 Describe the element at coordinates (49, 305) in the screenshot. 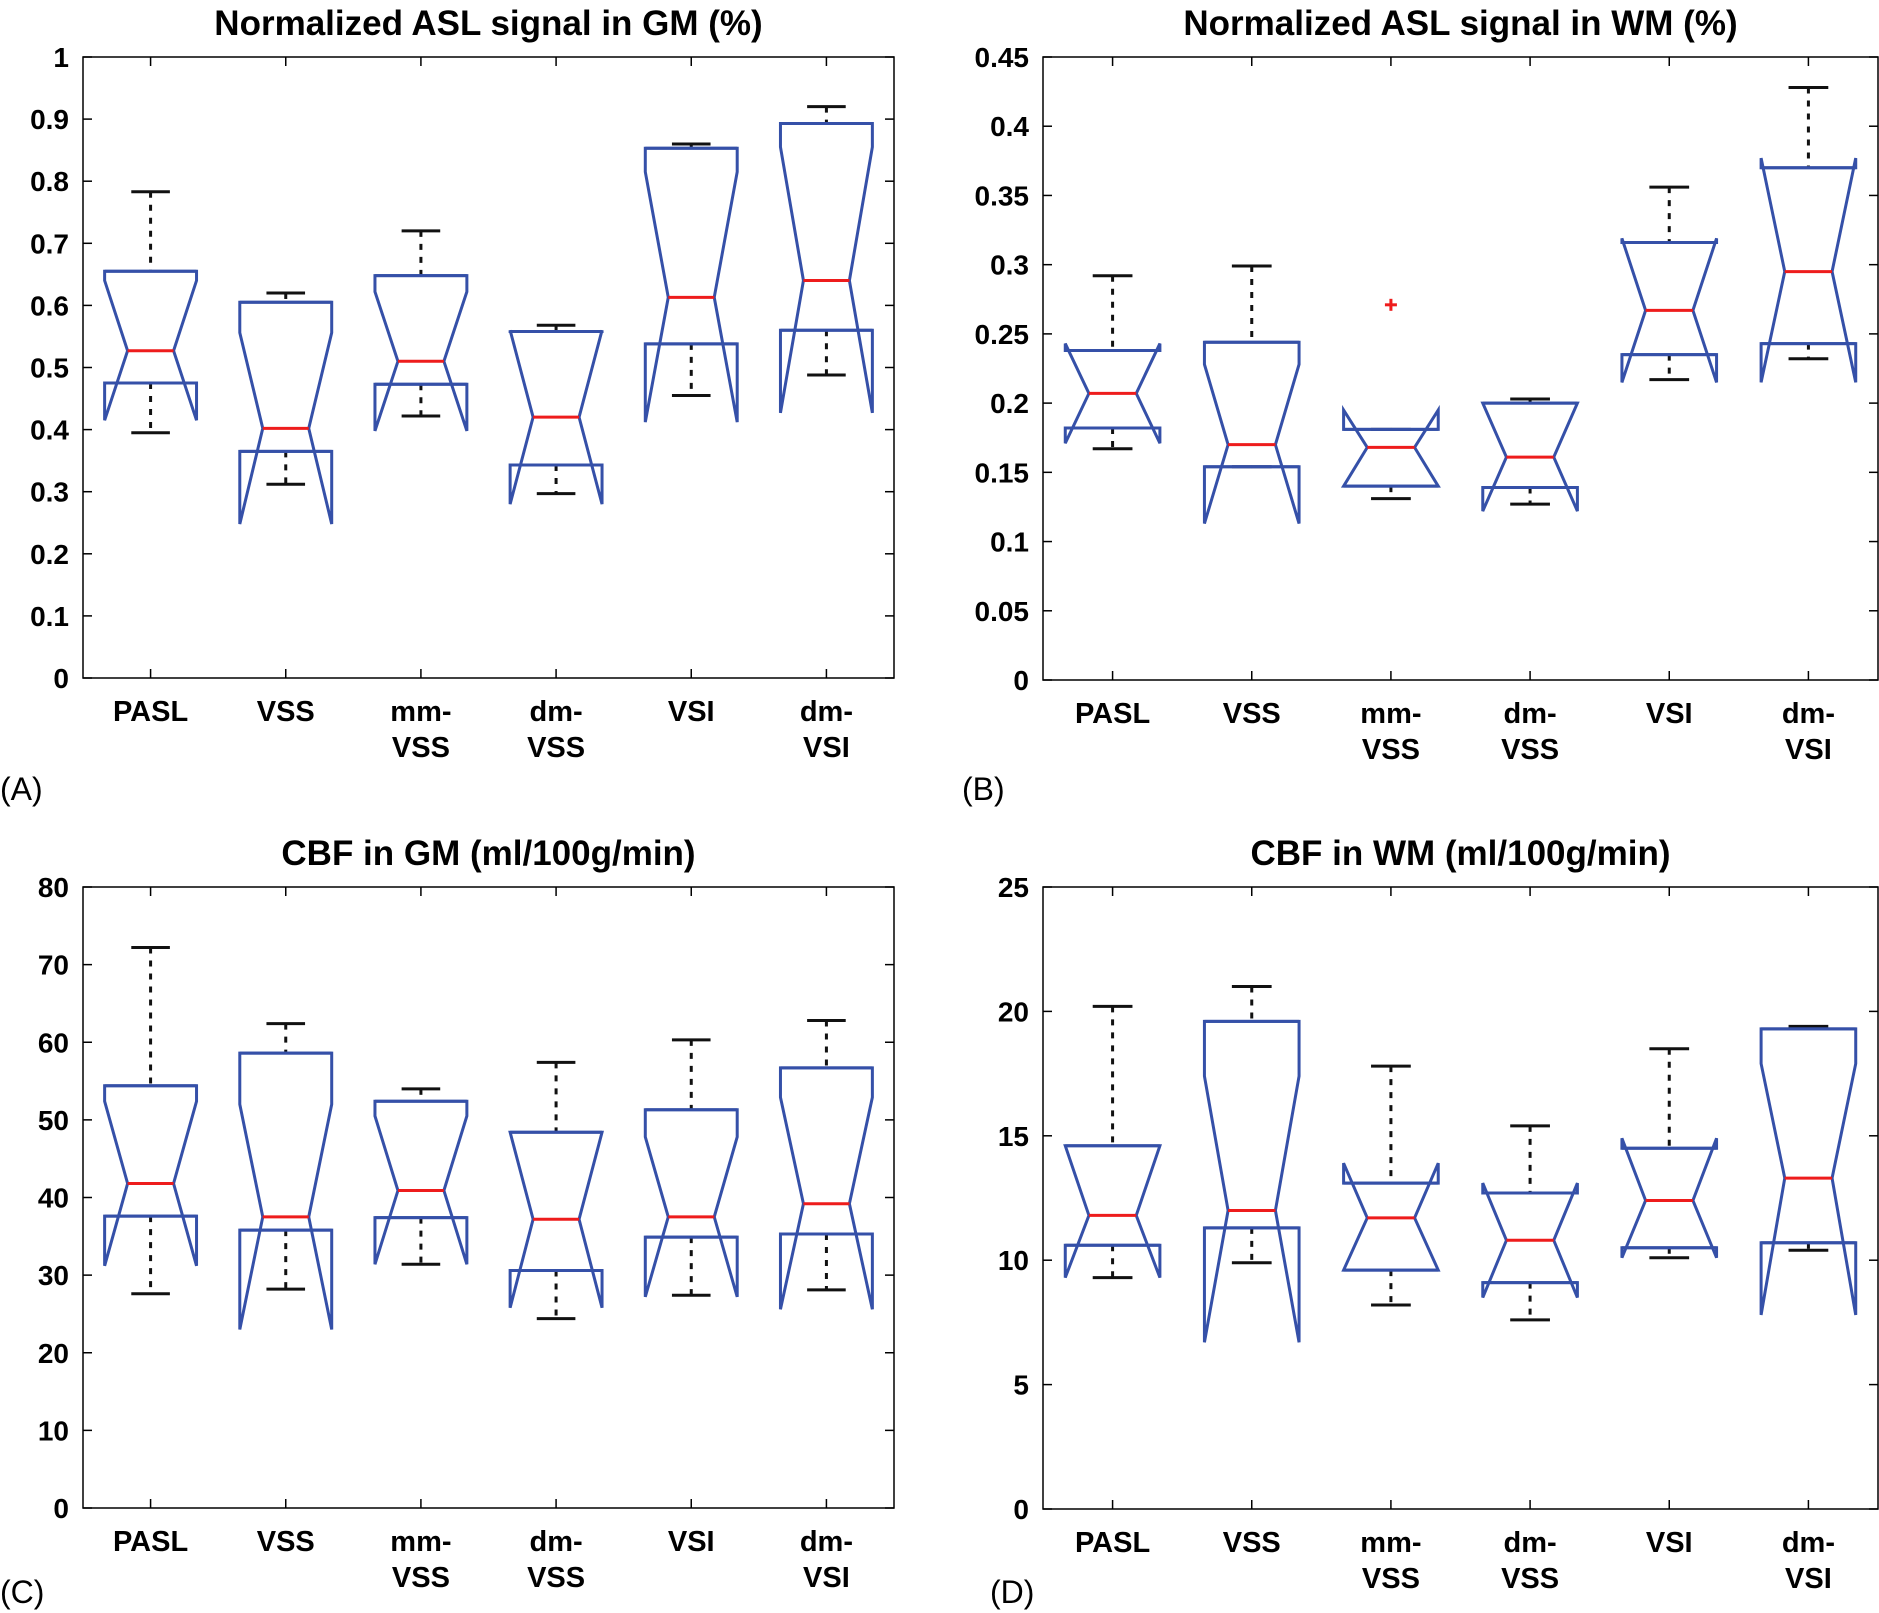

I see `y-tick-label: 0.6` at that location.